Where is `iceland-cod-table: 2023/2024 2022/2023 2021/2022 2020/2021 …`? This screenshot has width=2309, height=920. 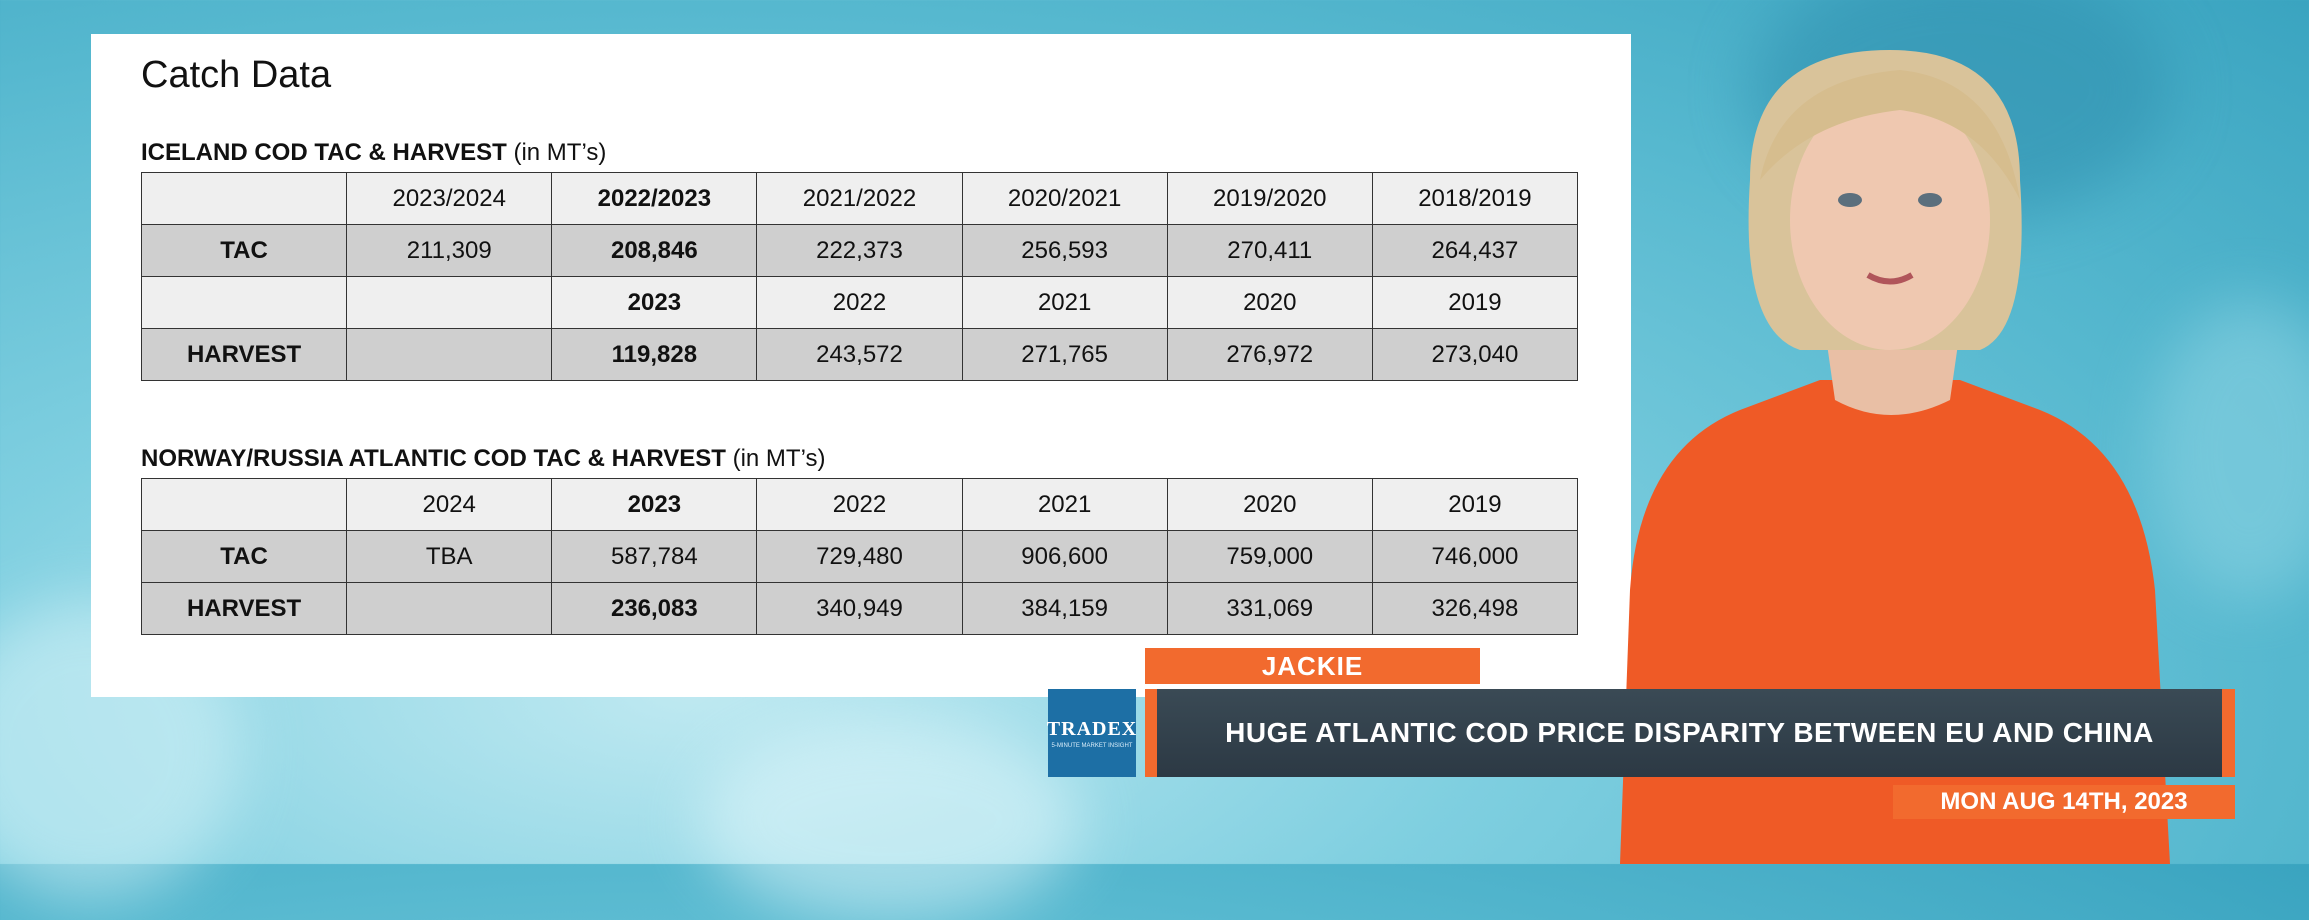 iceland-cod-table: 2023/2024 2022/2023 2021/2022 2020/2021 … is located at coordinates (859, 276).